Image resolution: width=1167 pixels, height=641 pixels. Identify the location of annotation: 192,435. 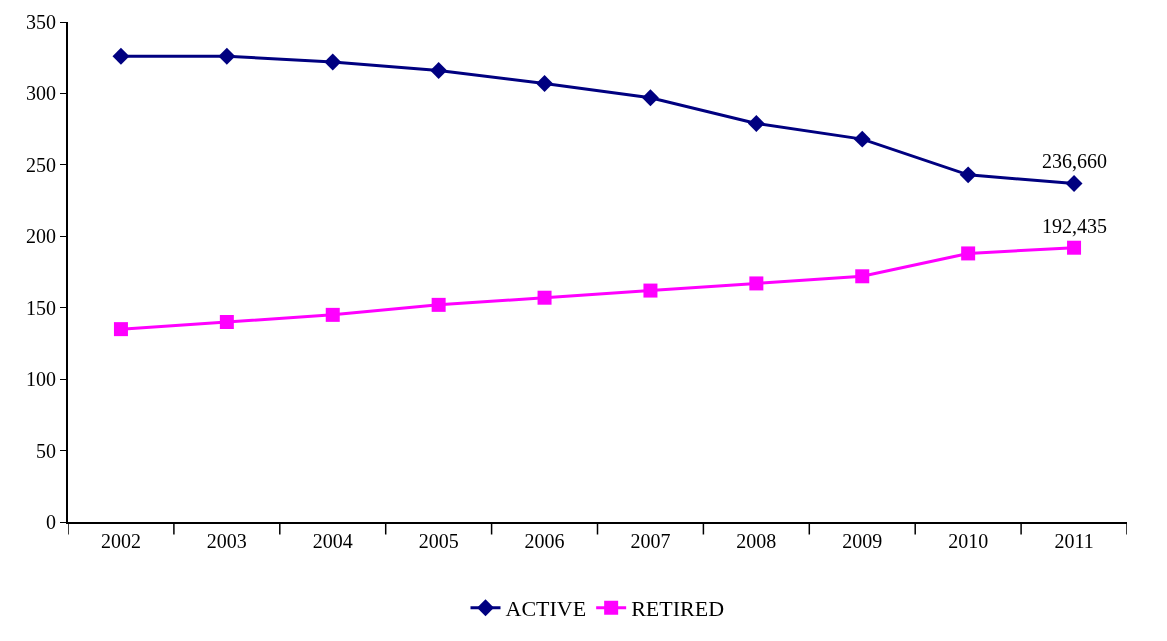
(1074, 226).